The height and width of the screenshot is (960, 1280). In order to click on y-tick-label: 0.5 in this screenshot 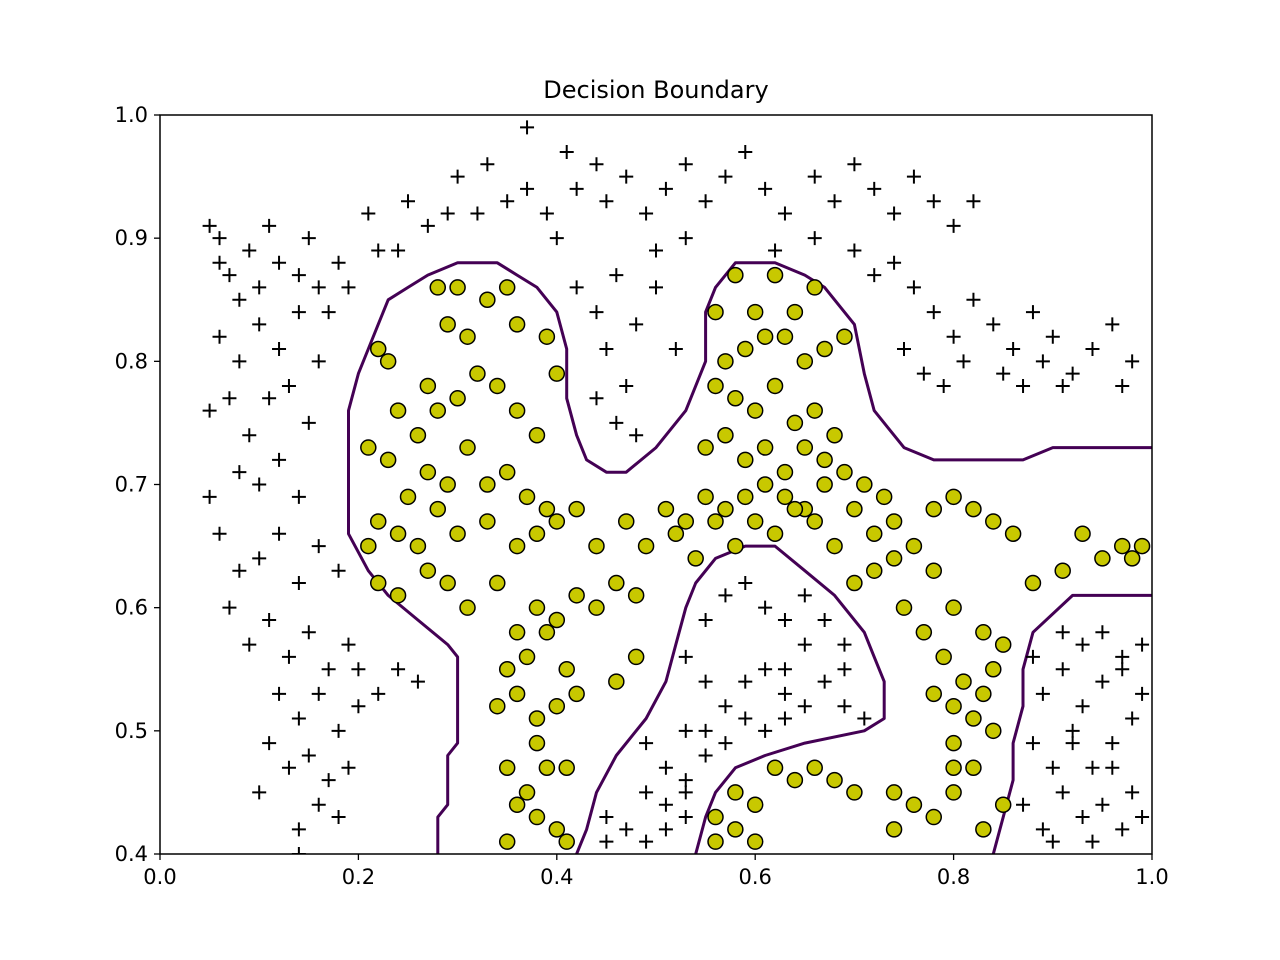, I will do `click(131, 731)`.